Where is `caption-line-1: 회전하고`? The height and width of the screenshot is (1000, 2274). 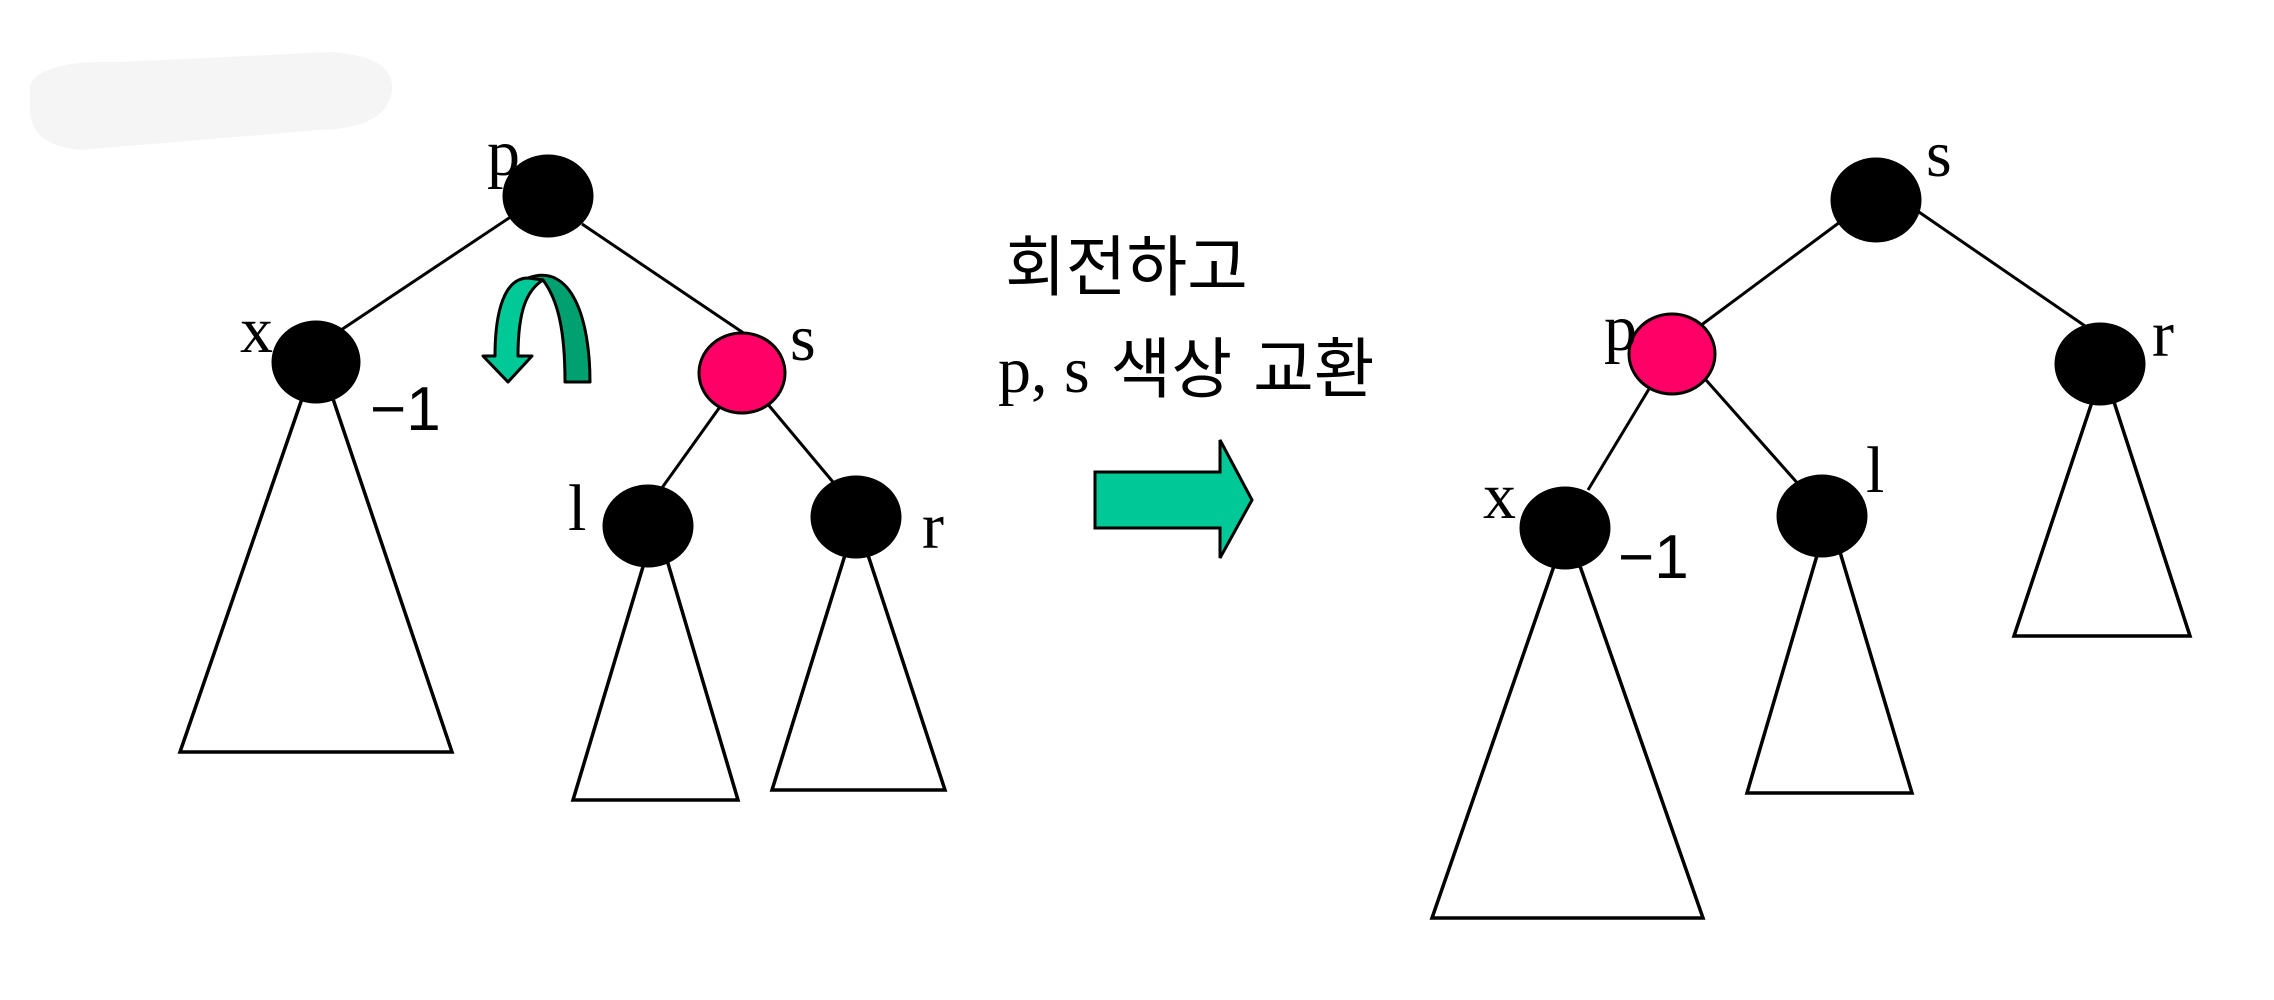 caption-line-1: 회전하고 is located at coordinates (1126, 267).